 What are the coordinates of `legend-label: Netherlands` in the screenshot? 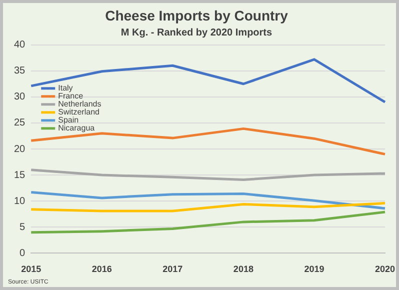 It's located at (80, 104).